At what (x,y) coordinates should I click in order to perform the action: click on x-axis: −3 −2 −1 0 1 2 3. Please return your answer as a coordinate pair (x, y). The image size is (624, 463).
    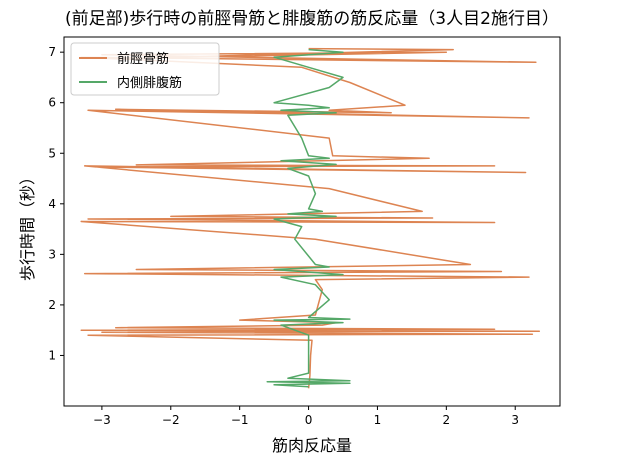
    Looking at the image, I should click on (306, 416).